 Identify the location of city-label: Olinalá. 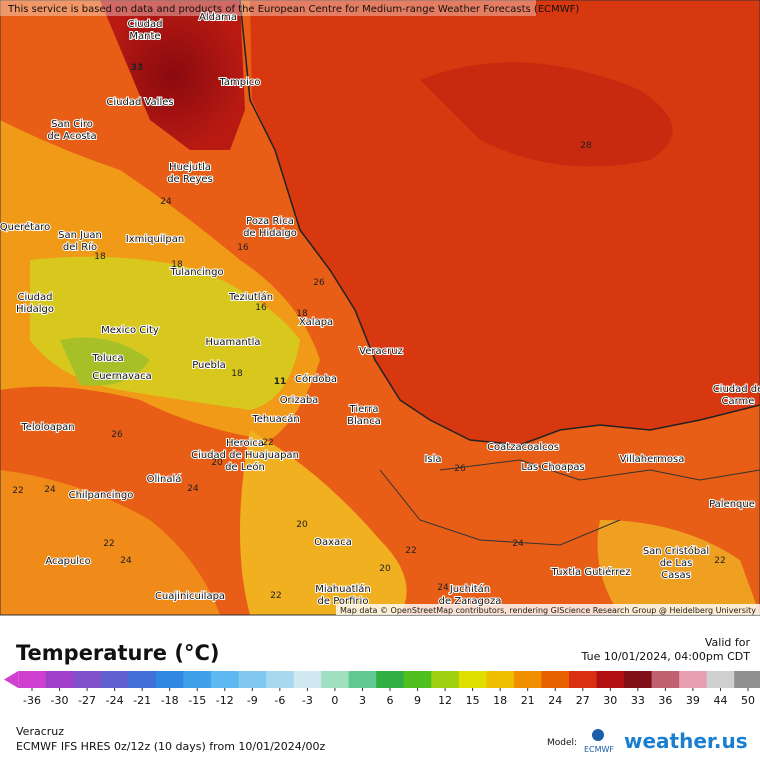
(164, 479).